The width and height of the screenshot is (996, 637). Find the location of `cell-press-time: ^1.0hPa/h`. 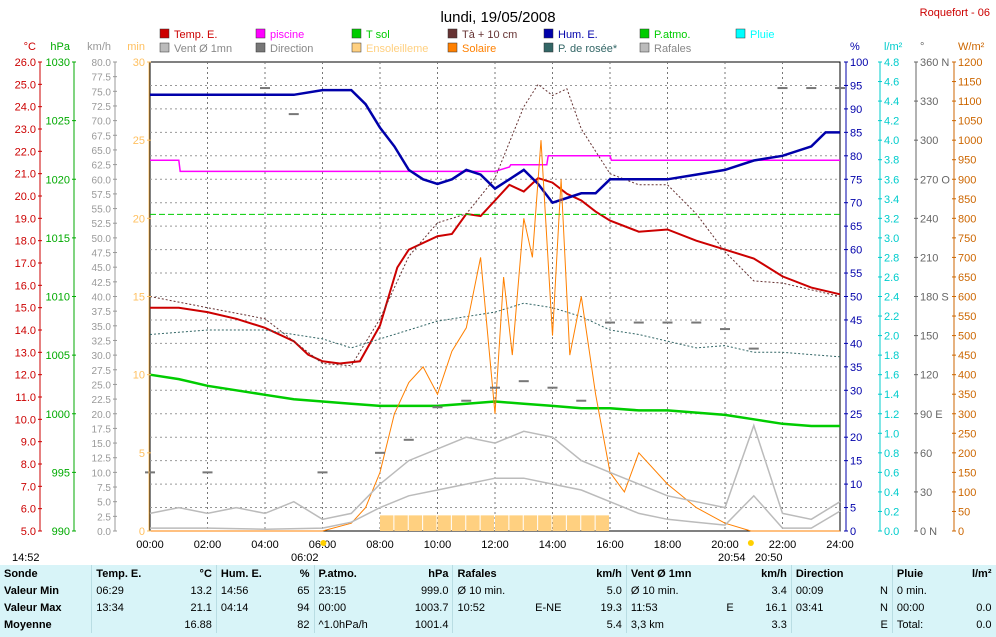

cell-press-time: ^1.0hPa/h is located at coordinates (354, 624).